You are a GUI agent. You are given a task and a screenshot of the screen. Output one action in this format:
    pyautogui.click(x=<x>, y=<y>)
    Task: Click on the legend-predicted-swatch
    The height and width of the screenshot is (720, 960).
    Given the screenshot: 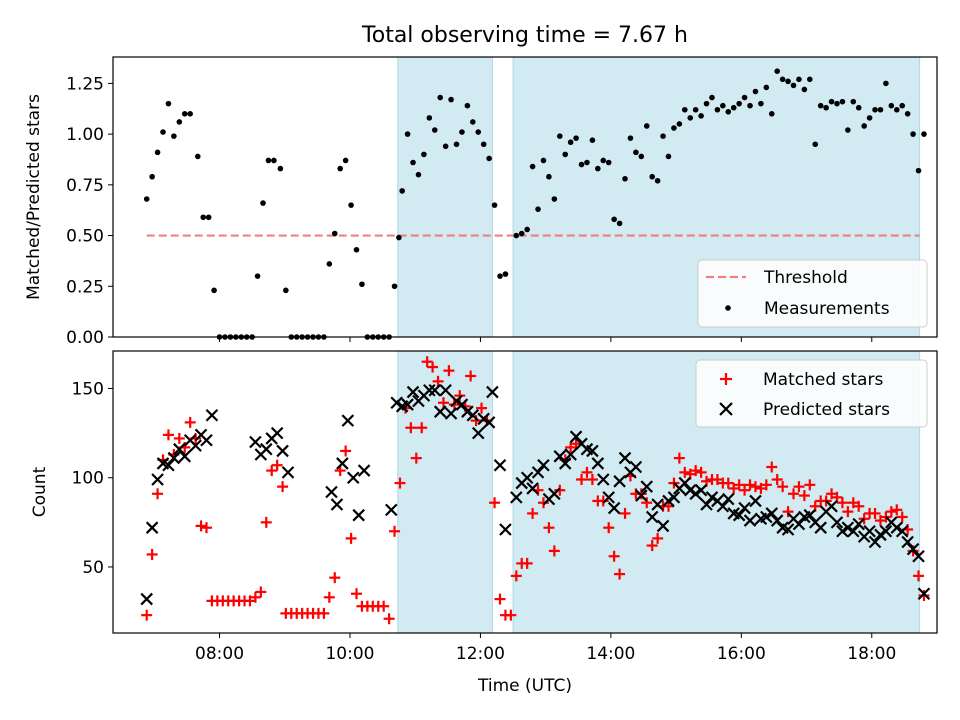 What is the action you would take?
    pyautogui.click(x=726, y=409)
    